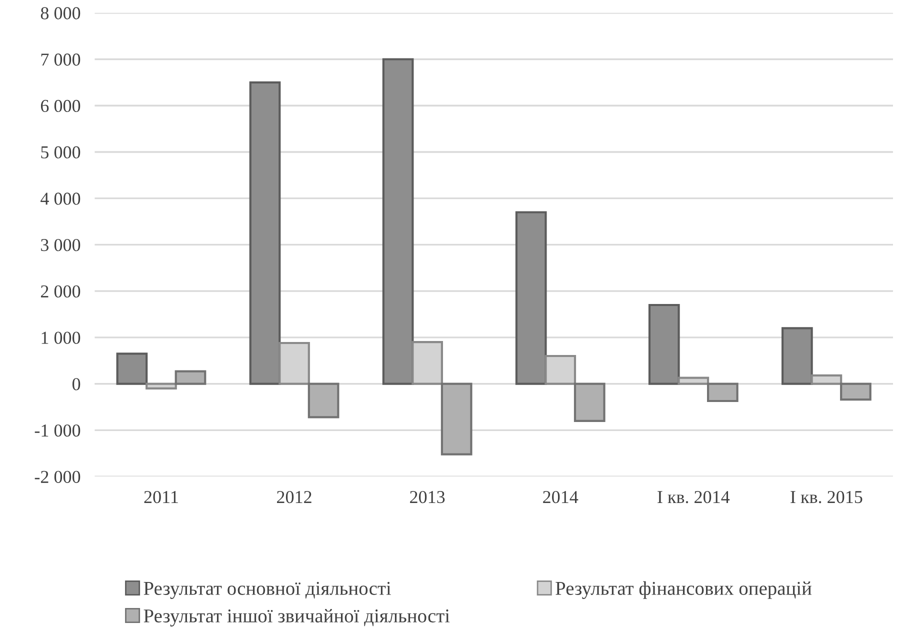  What do you see at coordinates (267, 590) in the screenshot?
I see `legend-label: Результат основної діяльності` at bounding box center [267, 590].